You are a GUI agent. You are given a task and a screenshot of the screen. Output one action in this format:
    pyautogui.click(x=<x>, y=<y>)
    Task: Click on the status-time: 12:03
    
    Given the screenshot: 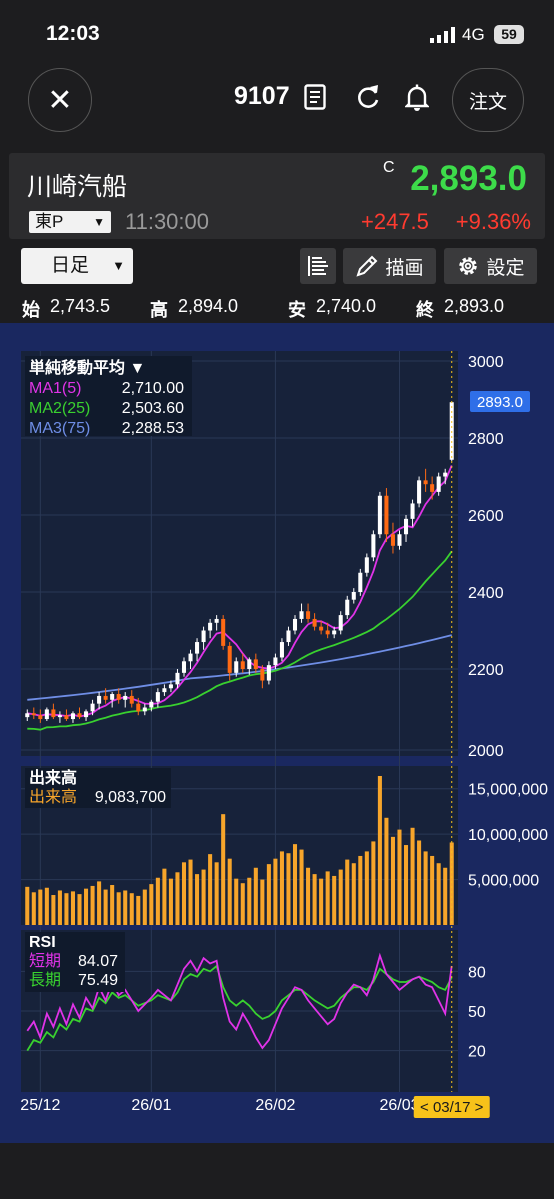 What is the action you would take?
    pyautogui.click(x=73, y=33)
    